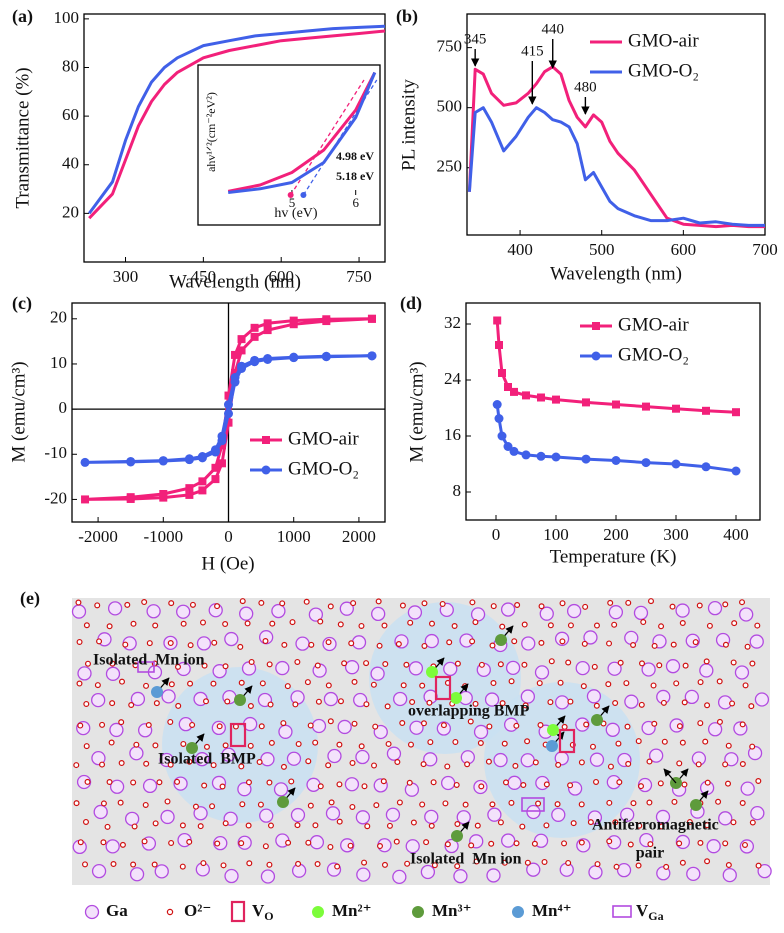 This screenshot has width=784, height=933. Describe the element at coordinates (323, 468) in the screenshot. I see `legend-label: GMO-O₂` at that location.